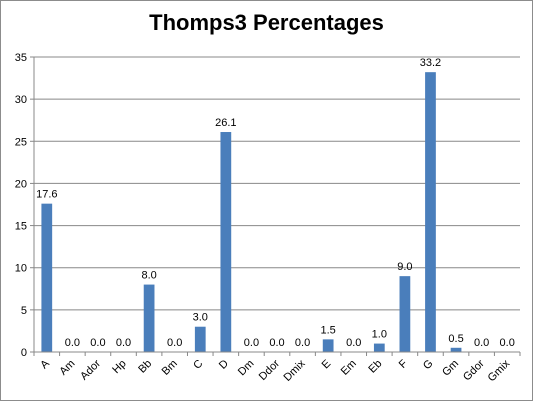 The image size is (533, 401). What do you see at coordinates (270, 370) in the screenshot?
I see `x-tick-label-Ddor: Ddor` at bounding box center [270, 370].